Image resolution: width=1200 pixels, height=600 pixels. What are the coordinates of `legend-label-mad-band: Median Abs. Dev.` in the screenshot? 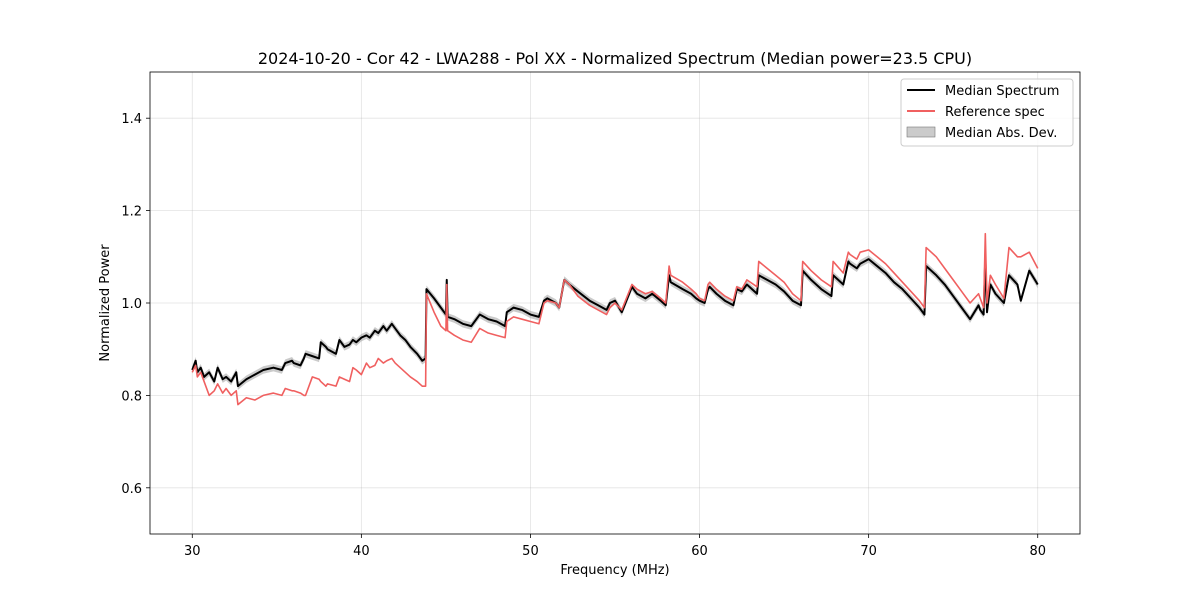 It's located at (1001, 133).